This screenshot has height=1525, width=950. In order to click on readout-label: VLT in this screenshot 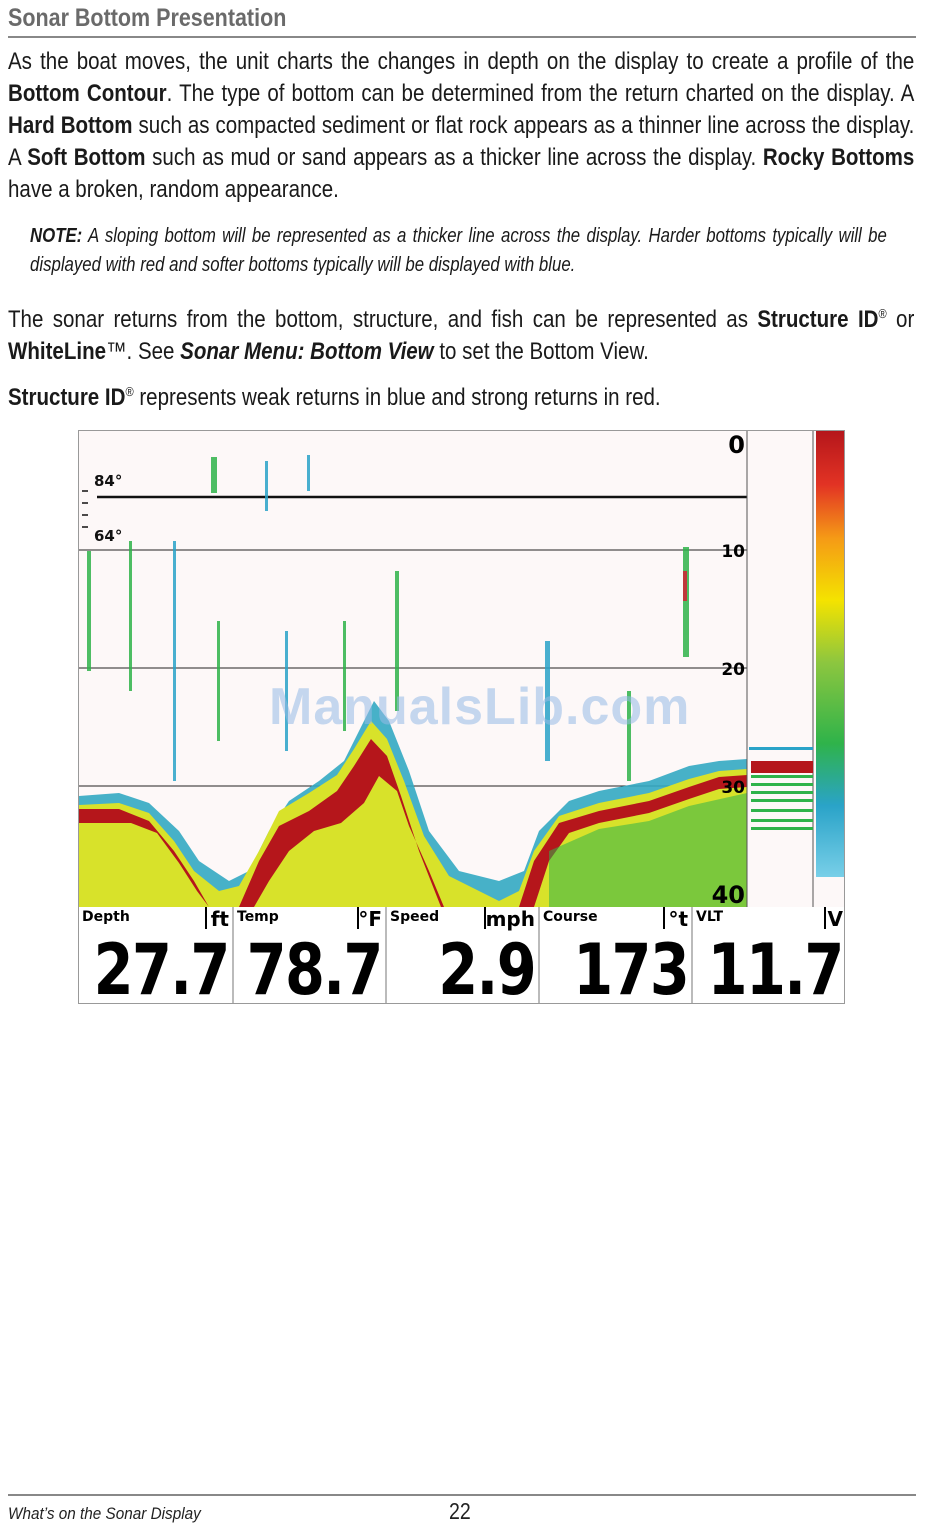, I will do `click(709, 917)`.